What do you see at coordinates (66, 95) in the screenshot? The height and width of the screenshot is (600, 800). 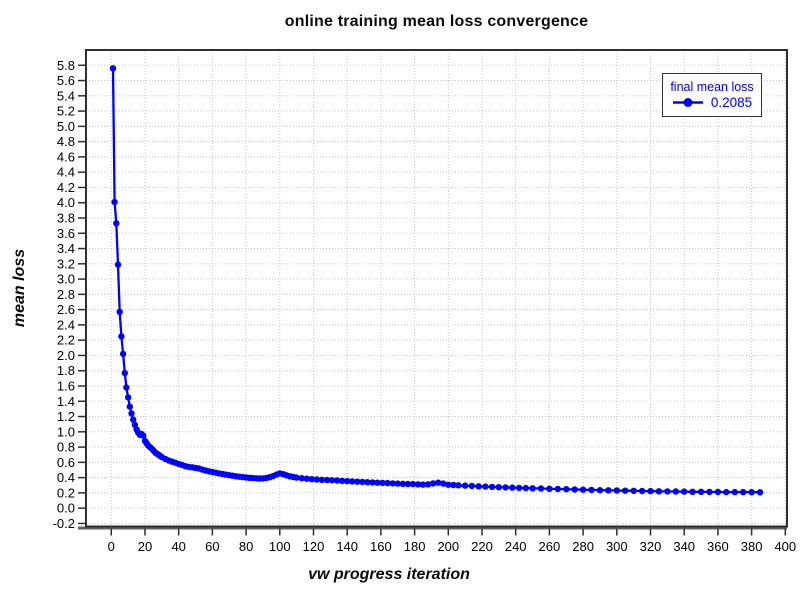 I see `y-tick-label: 5.4` at bounding box center [66, 95].